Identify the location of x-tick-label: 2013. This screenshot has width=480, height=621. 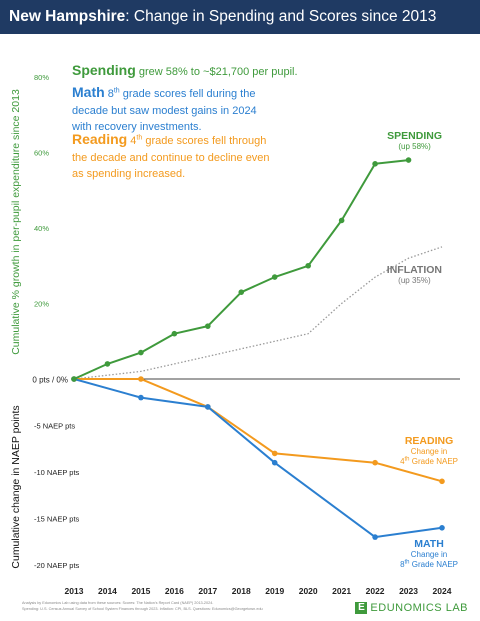
(74, 591).